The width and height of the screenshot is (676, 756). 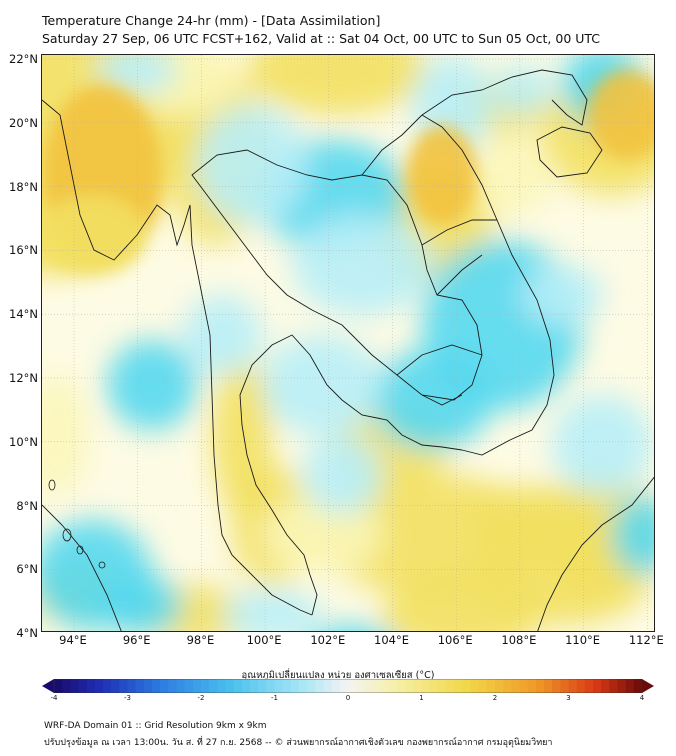 What do you see at coordinates (23, 314) in the screenshot?
I see `lat-label: 14°N` at bounding box center [23, 314].